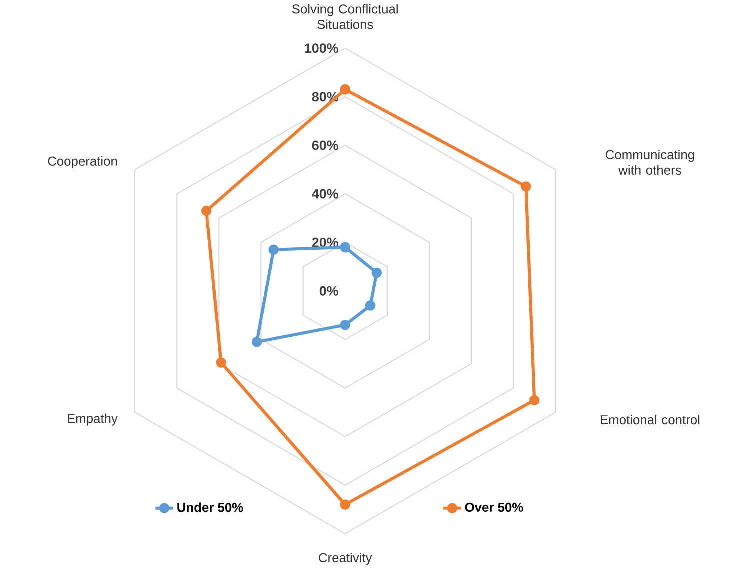 Image resolution: width=732 pixels, height=569 pixels. What do you see at coordinates (345, 17) in the screenshot?
I see `spoke-label: Solving Conflictual Situations` at bounding box center [345, 17].